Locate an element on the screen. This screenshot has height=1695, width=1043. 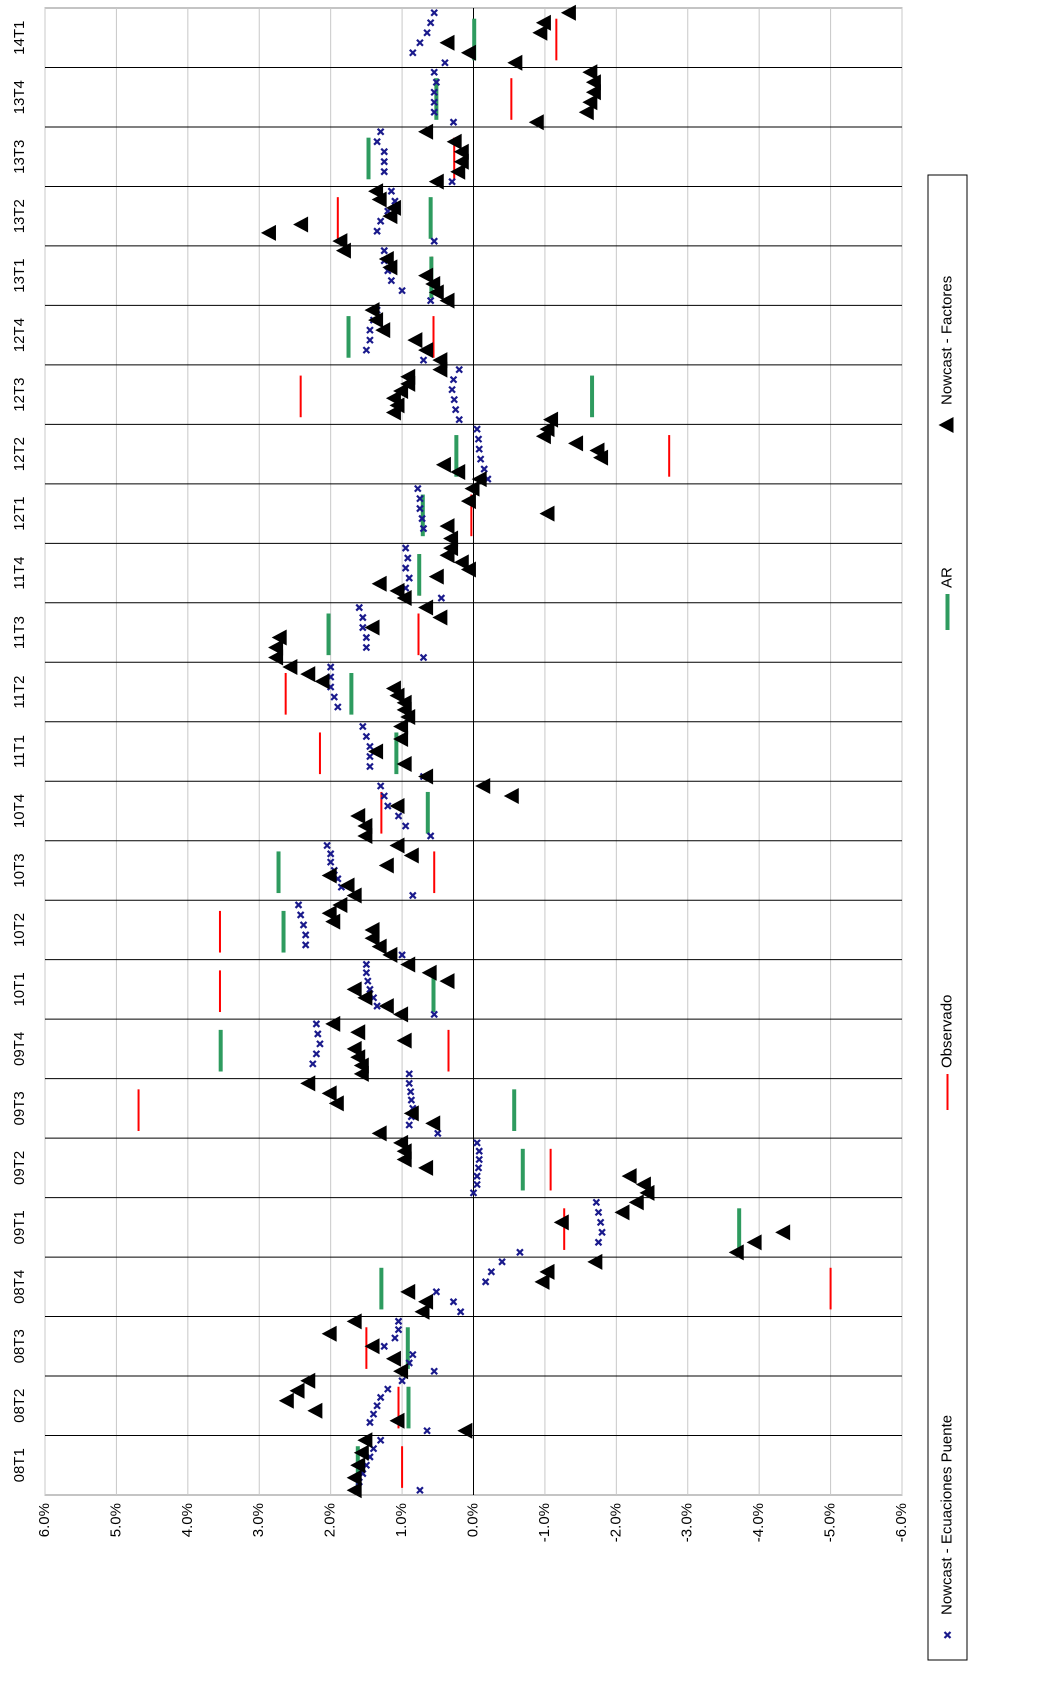
x-tick-label: 13T4 is located at coordinates (19, 97).